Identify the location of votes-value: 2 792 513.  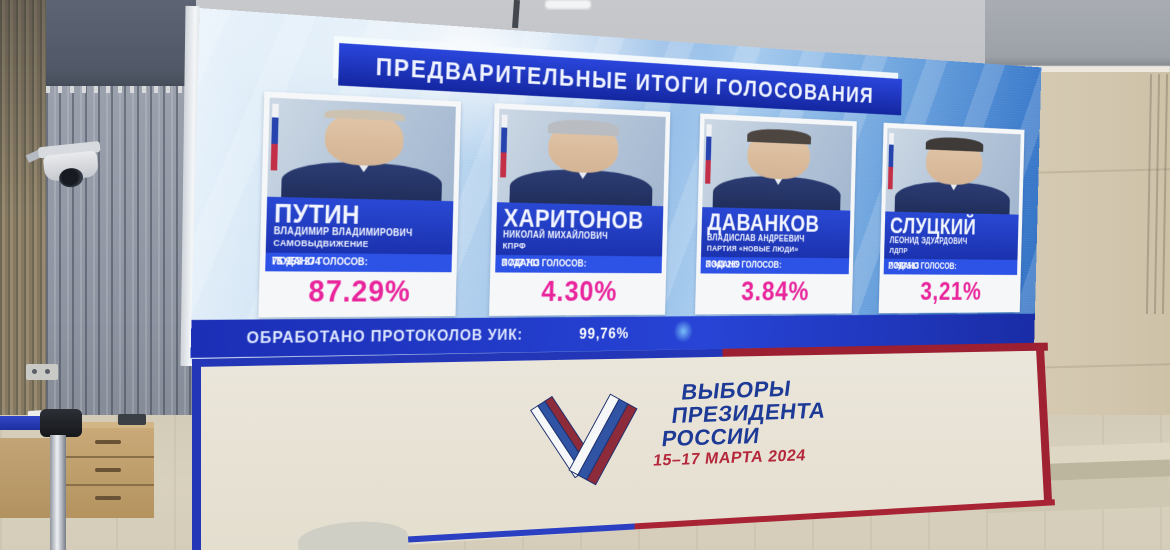
(904, 266).